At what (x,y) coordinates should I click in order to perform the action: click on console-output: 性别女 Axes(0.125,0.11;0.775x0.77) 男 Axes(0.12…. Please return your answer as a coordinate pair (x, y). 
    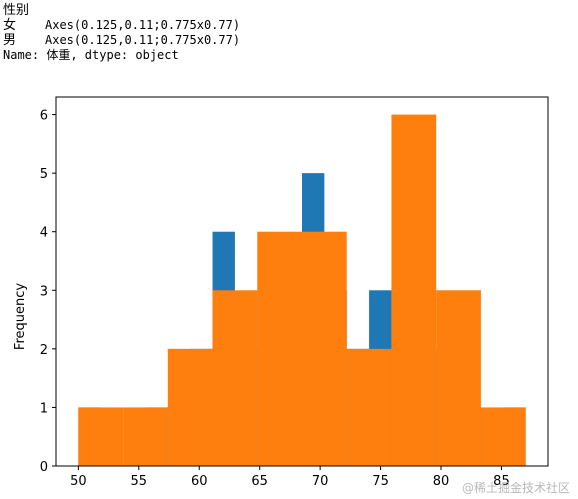
    Looking at the image, I should click on (121, 33).